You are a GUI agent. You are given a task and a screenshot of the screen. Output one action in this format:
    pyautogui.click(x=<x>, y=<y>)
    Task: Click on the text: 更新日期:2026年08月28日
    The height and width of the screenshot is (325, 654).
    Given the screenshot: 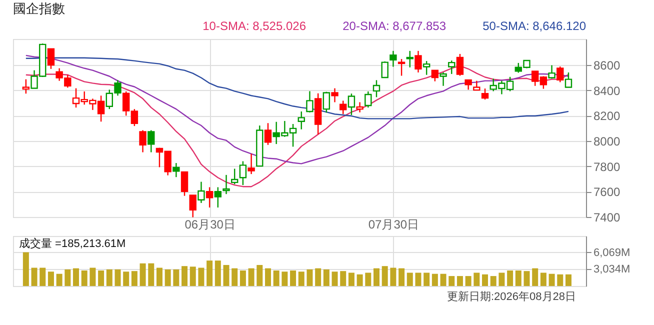 What is the action you would take?
    pyautogui.click(x=511, y=296)
    